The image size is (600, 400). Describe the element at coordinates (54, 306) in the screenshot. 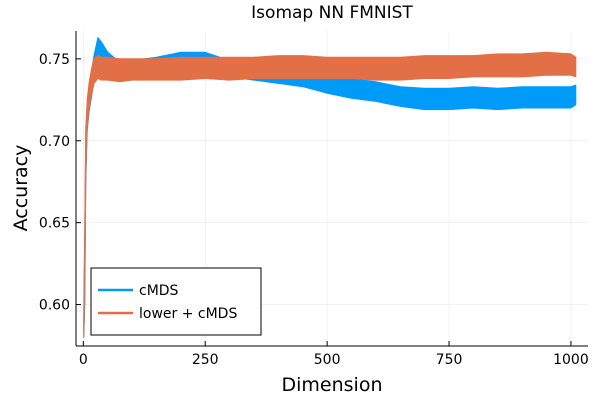

I see `y-tick-label: 0.60` at that location.